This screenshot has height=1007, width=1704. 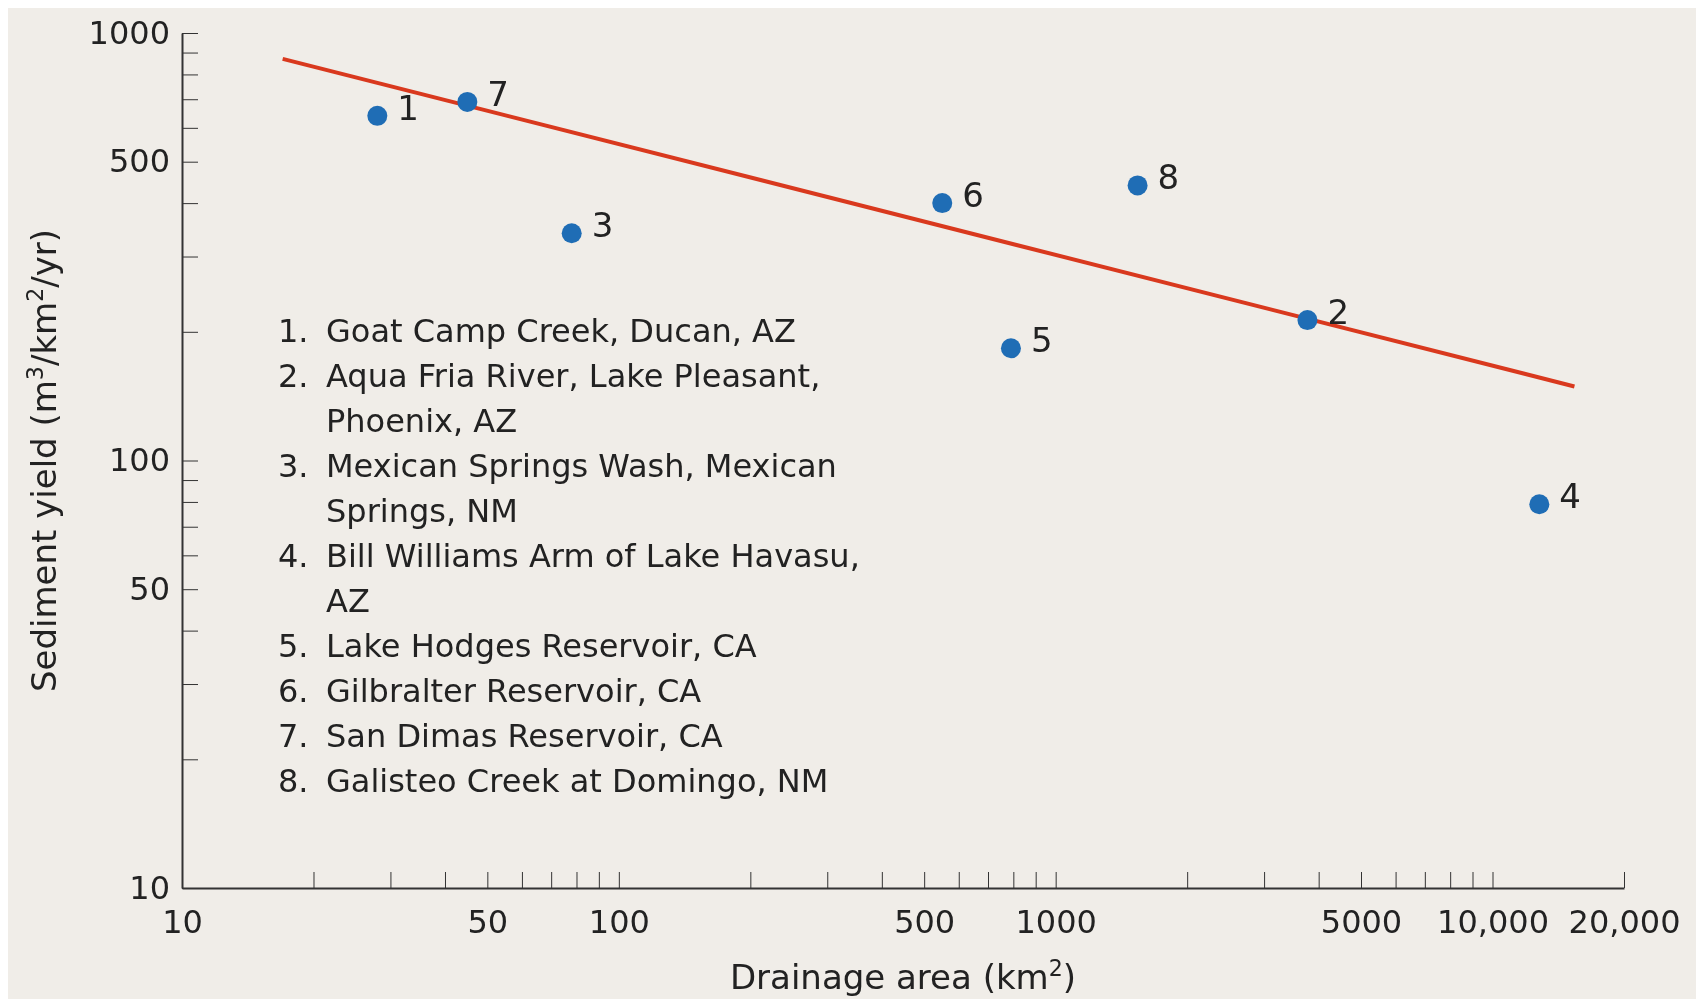 What do you see at coordinates (139, 460) in the screenshot?
I see `y-tick-label: 100` at bounding box center [139, 460].